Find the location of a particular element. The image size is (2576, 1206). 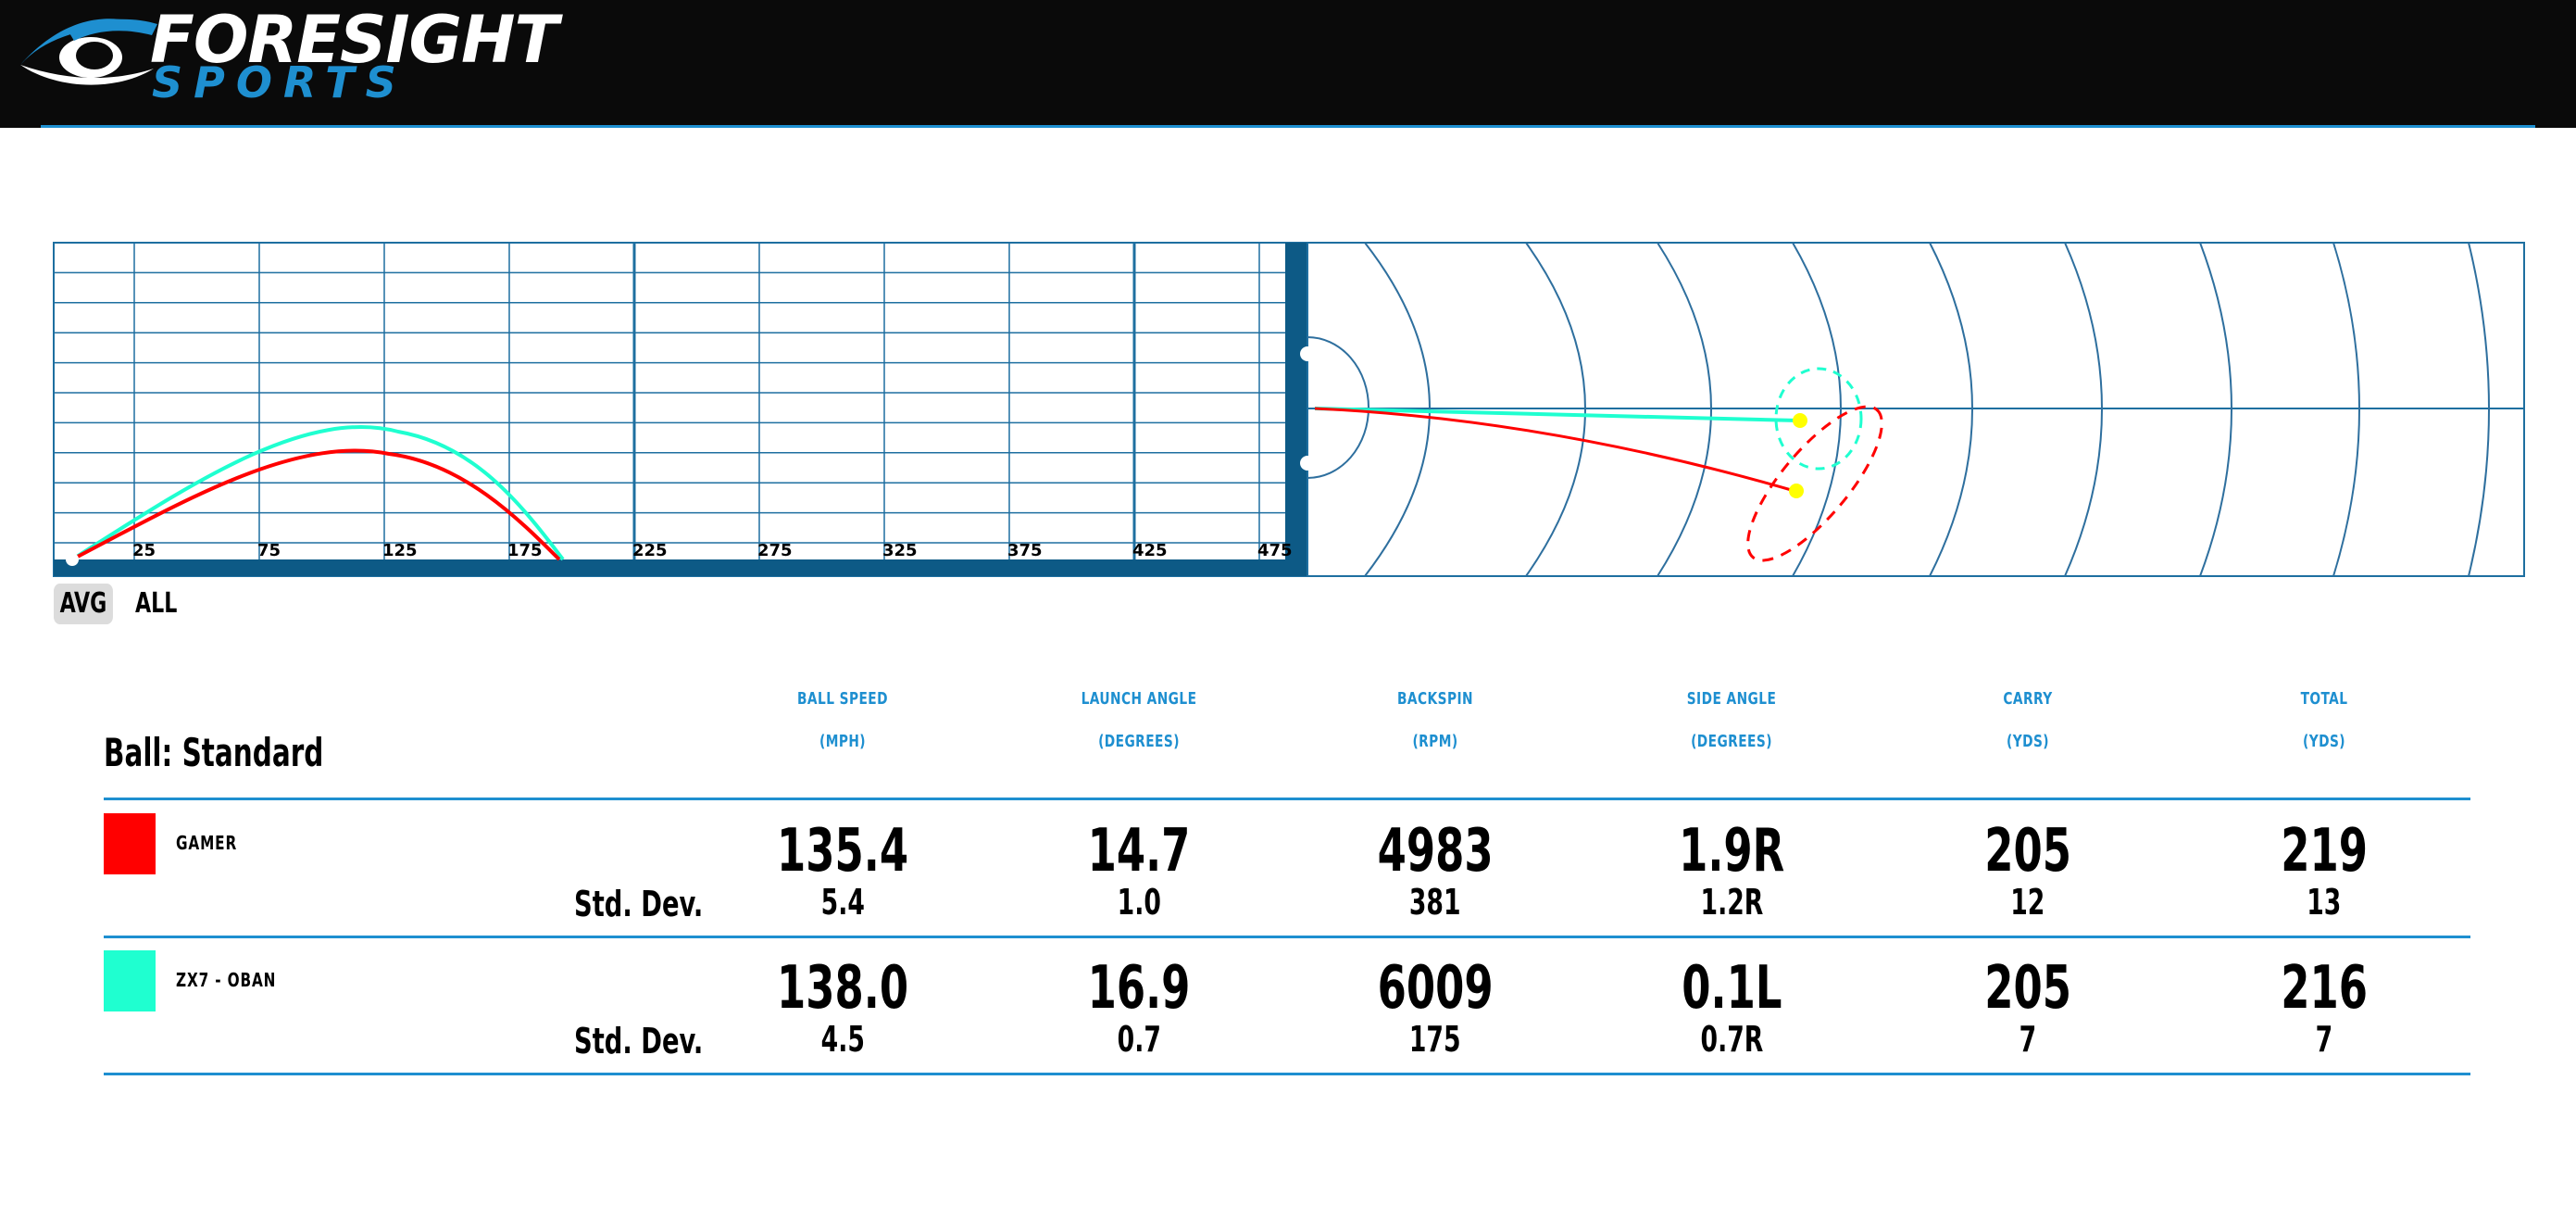

column-name: CARRY is located at coordinates (2028, 699).